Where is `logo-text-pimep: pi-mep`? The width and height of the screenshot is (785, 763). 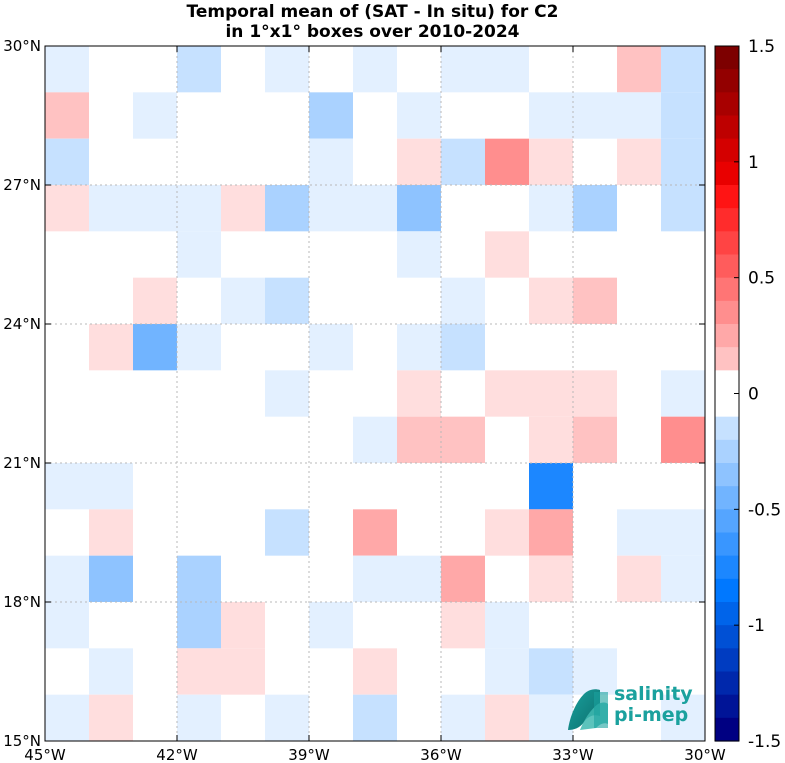
logo-text-pimep: pi-mep is located at coordinates (651, 715).